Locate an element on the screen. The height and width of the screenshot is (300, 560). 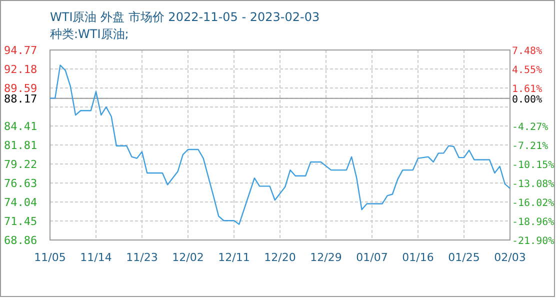
x-tick-label: 11/14 is located at coordinates (96, 257).